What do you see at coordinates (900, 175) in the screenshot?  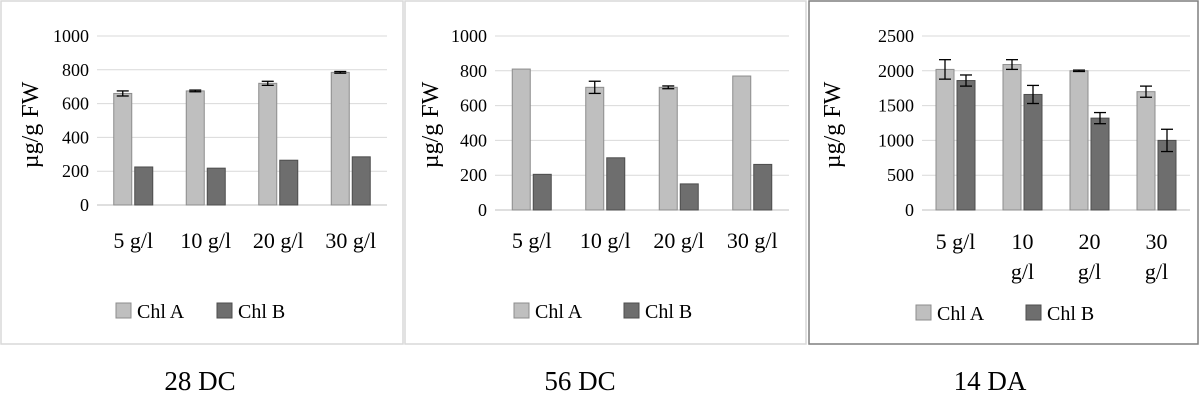 I see `y-tick-label: 500` at bounding box center [900, 175].